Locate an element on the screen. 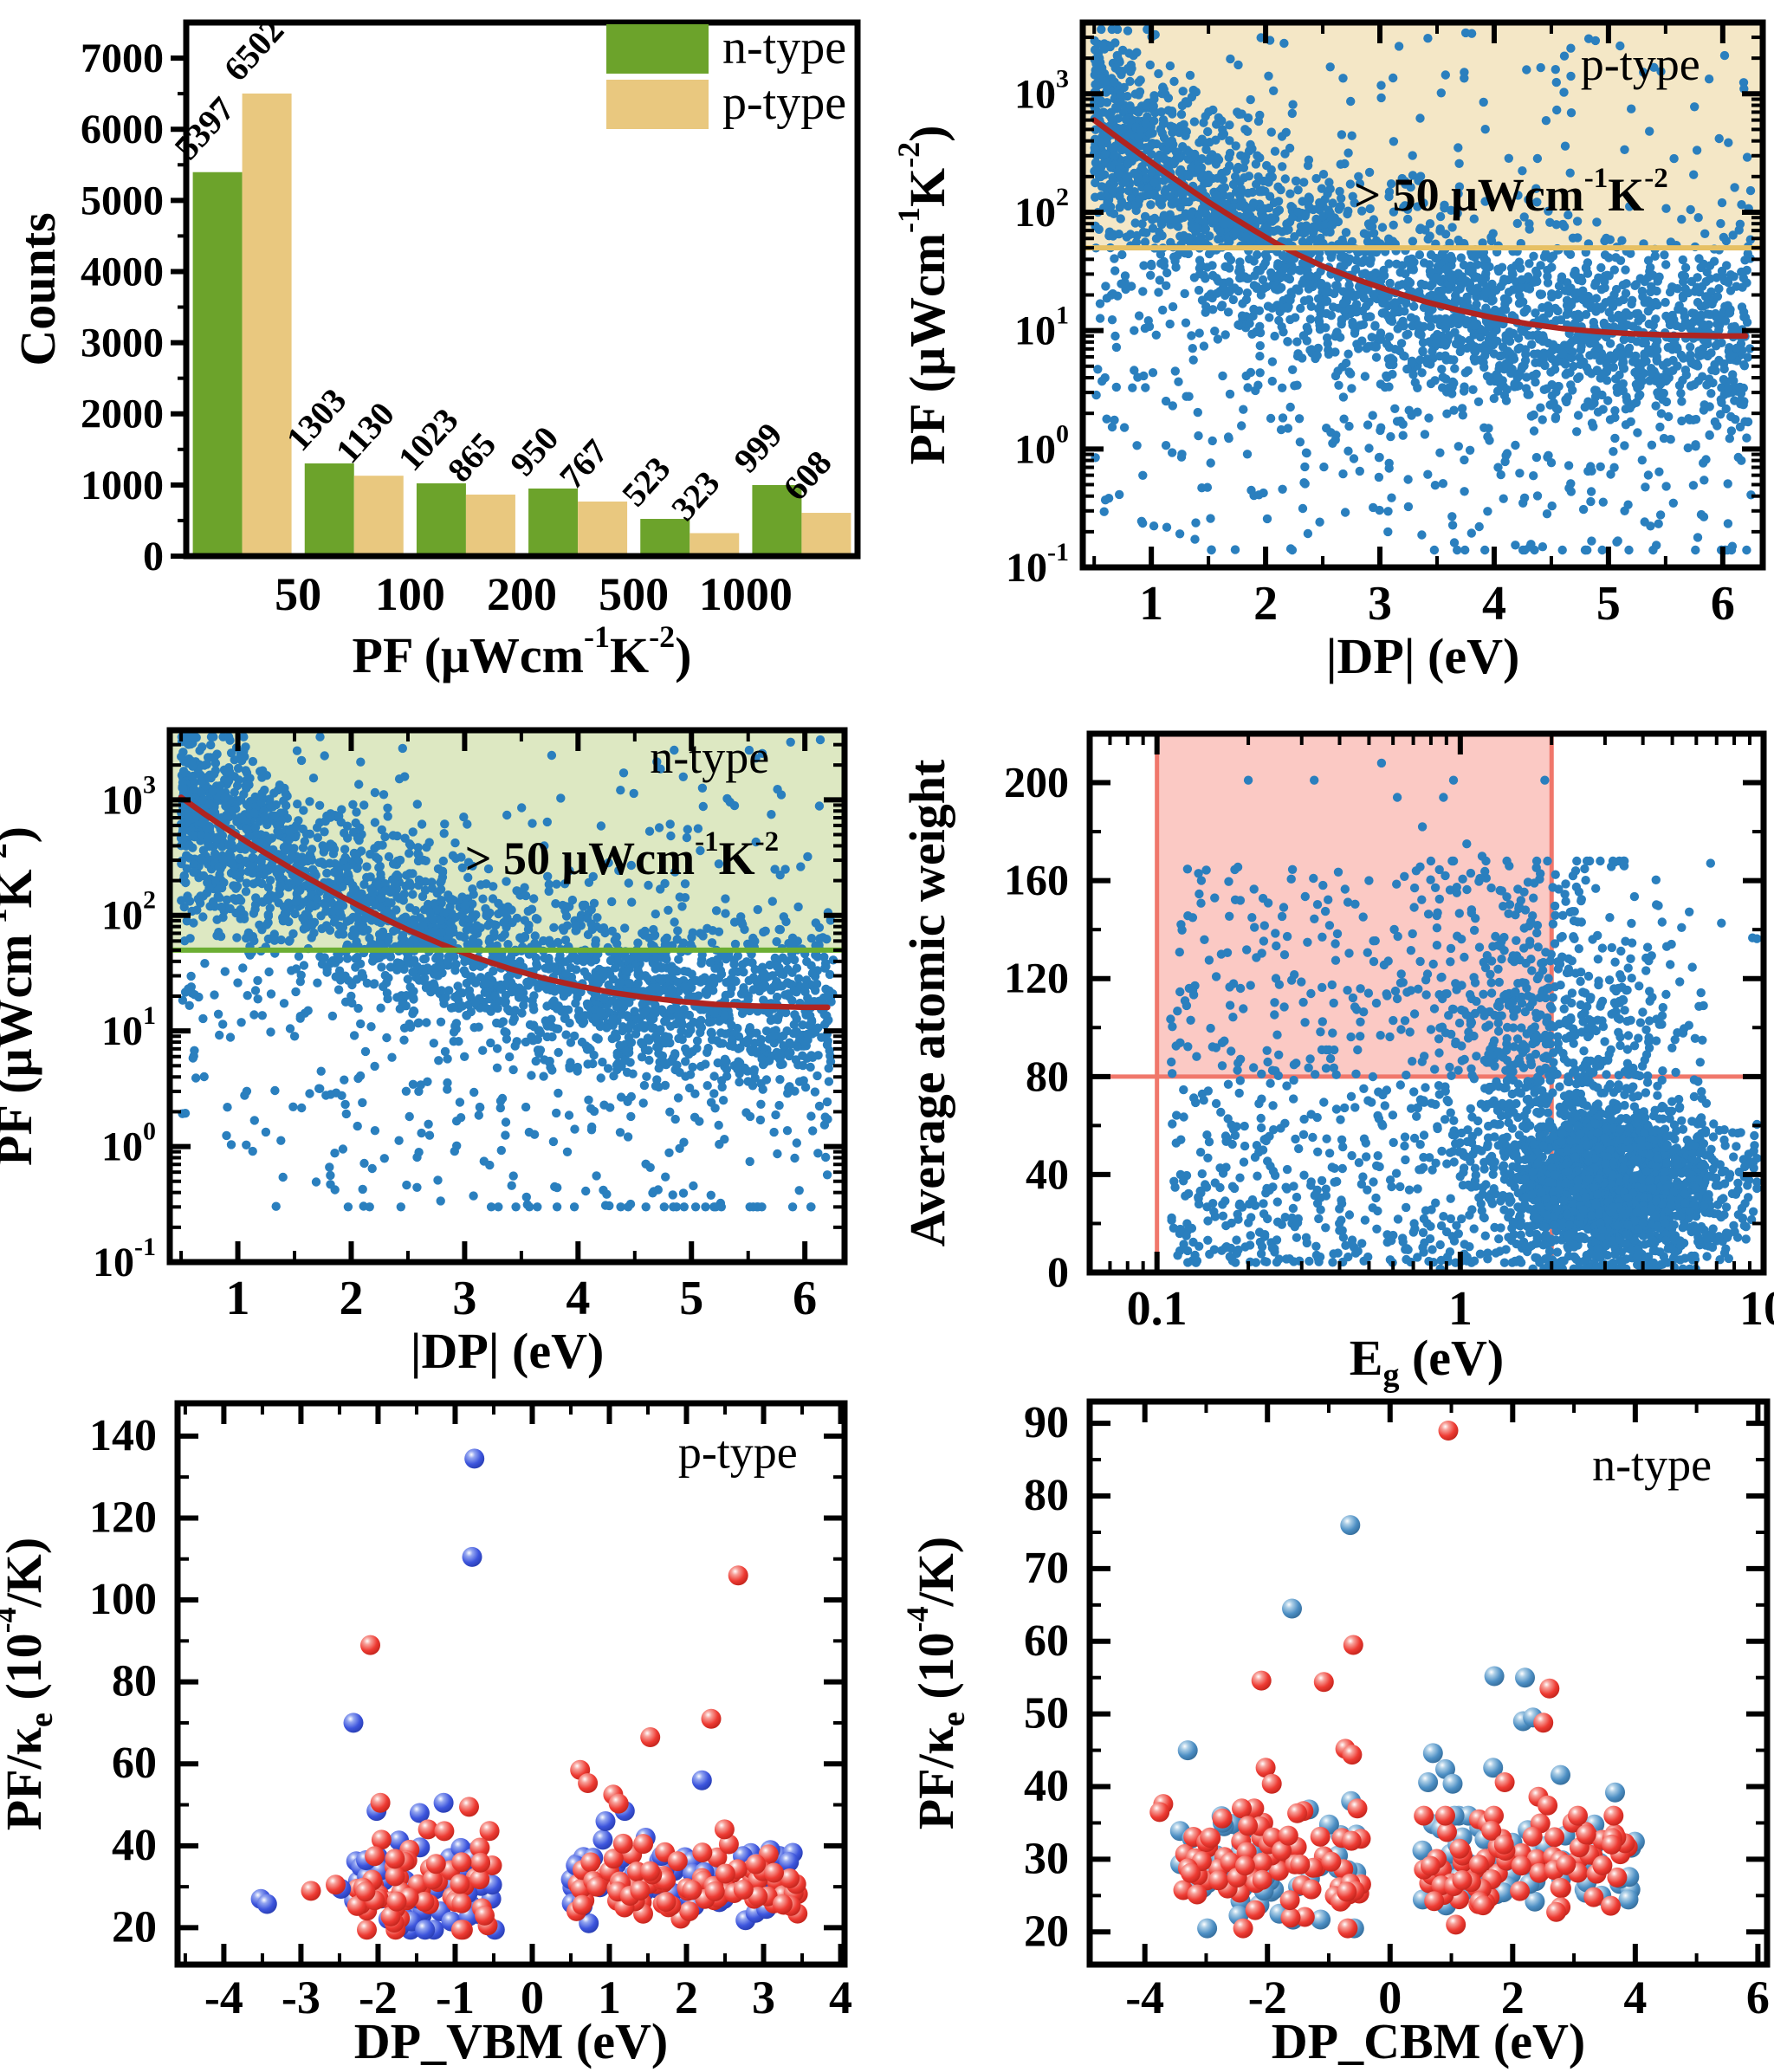 The image size is (1774, 2072). x-tick-label: -1 is located at coordinates (455, 1997).